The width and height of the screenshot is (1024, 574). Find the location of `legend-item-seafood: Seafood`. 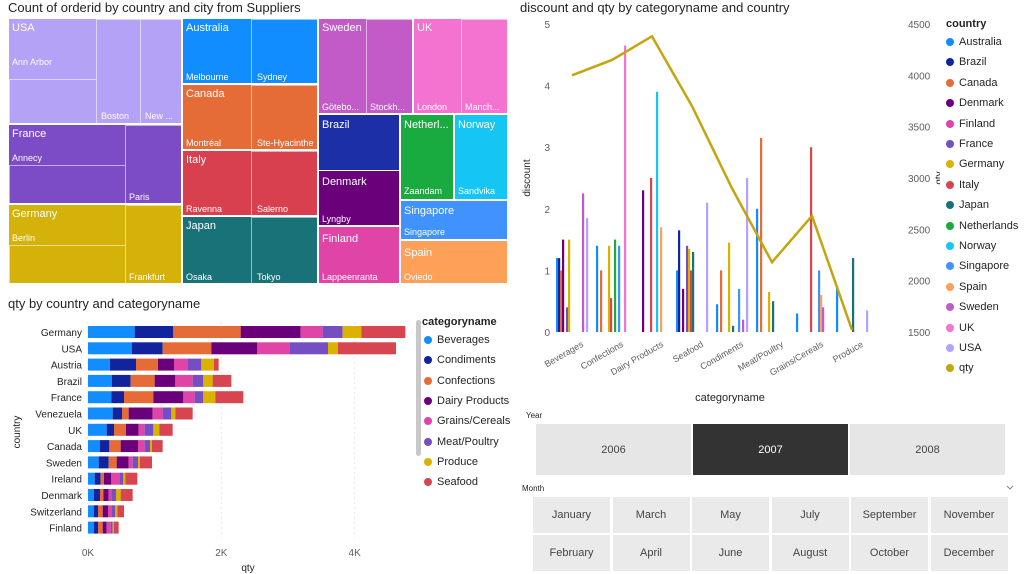

legend-item-seafood: Seafood is located at coordinates (451, 482).